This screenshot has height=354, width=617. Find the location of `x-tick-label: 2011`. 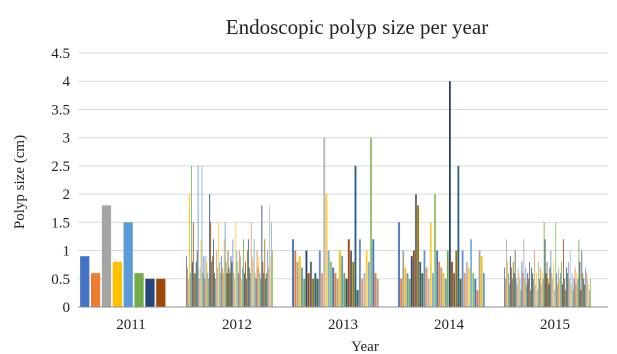

x-tick-label: 2011 is located at coordinates (130, 325).